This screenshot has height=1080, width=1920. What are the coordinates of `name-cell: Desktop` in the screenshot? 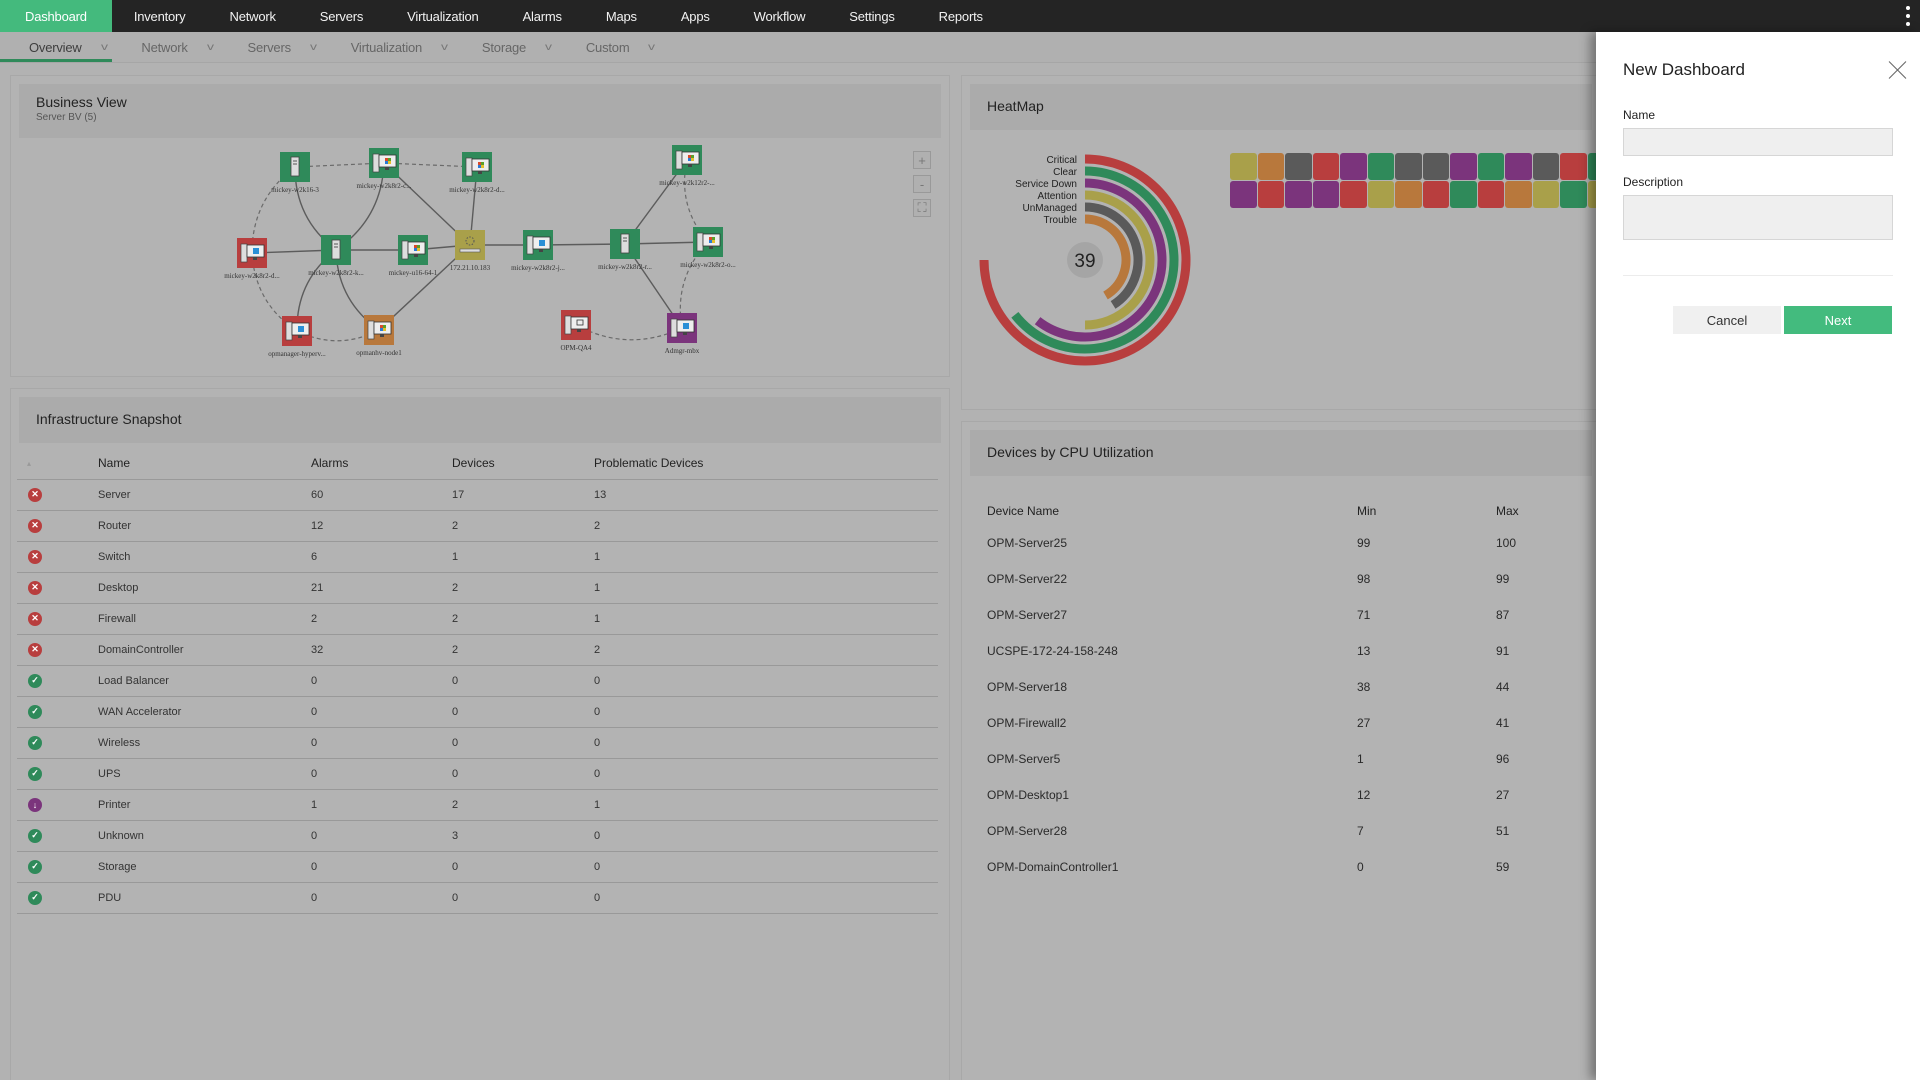 It's located at (204, 588).